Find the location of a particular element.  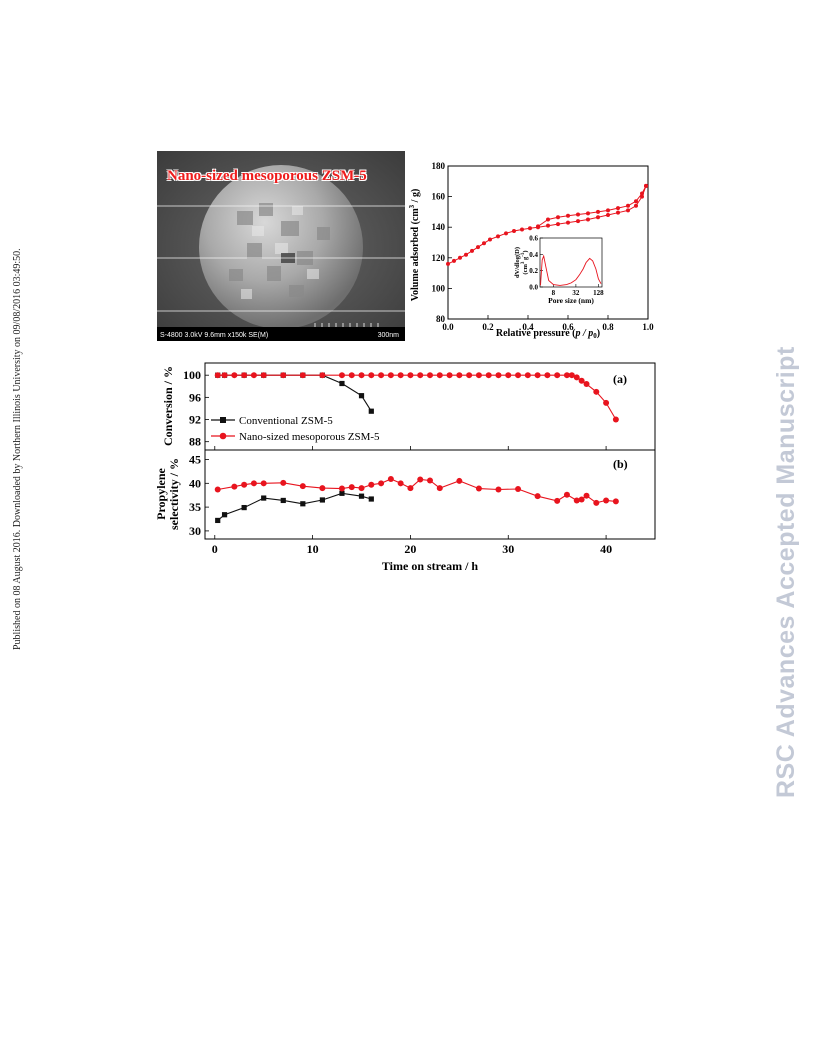

legend-conventional-label: Conventional ZSM-5 is located at coordinates (286, 421).